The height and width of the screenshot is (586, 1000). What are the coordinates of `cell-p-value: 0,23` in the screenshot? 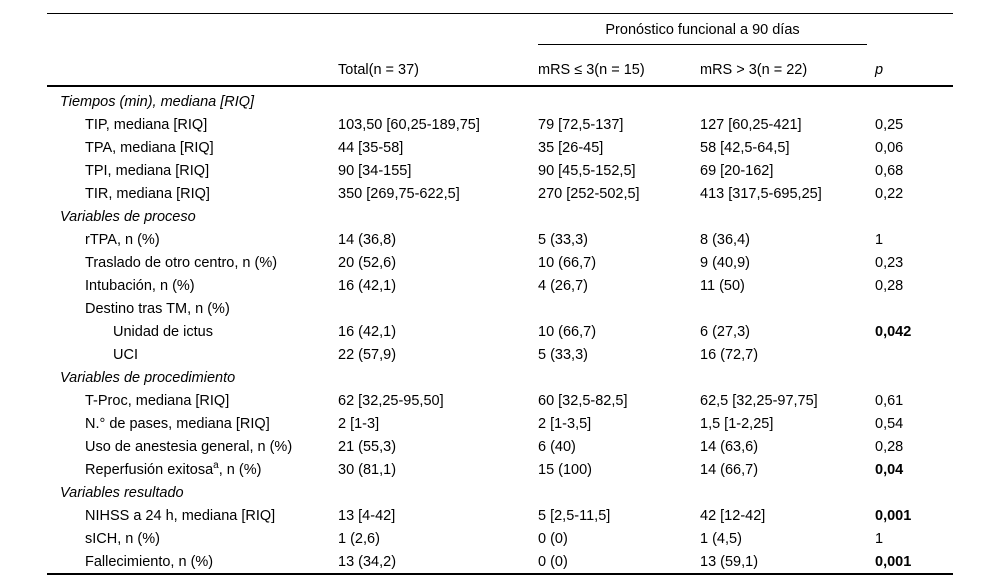 It's located at (889, 262).